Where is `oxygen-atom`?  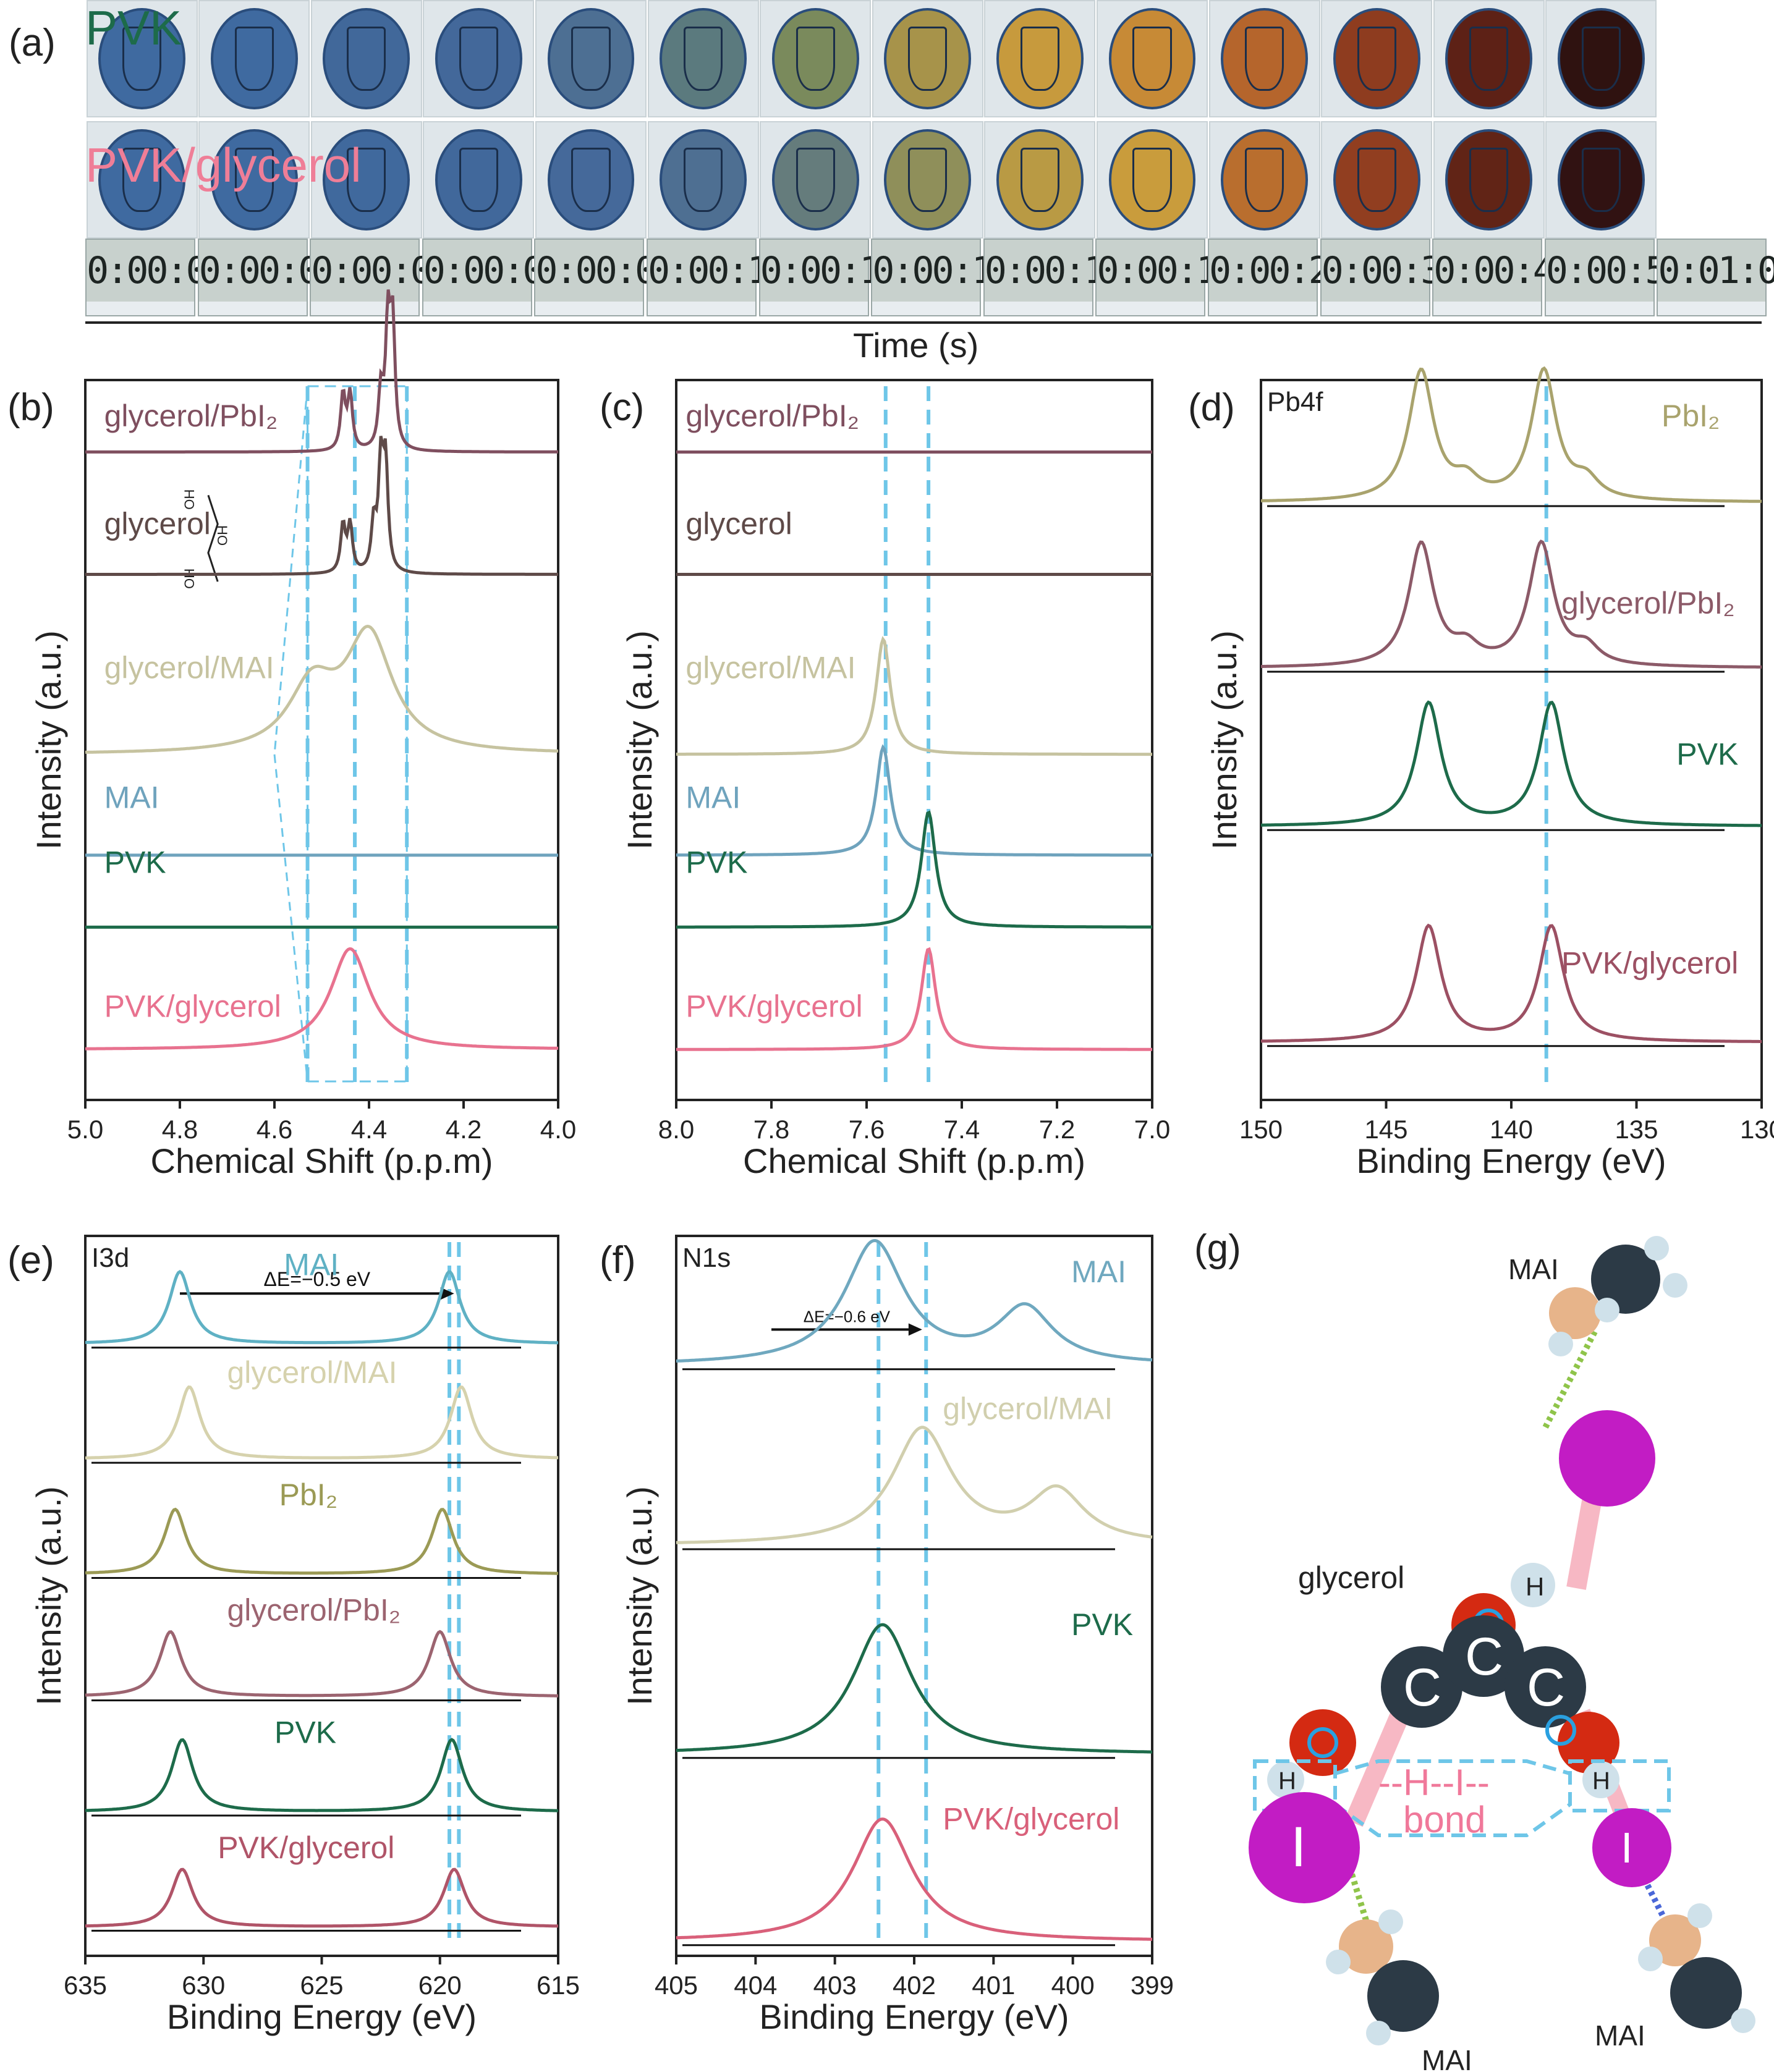 oxygen-atom is located at coordinates (1322, 1742).